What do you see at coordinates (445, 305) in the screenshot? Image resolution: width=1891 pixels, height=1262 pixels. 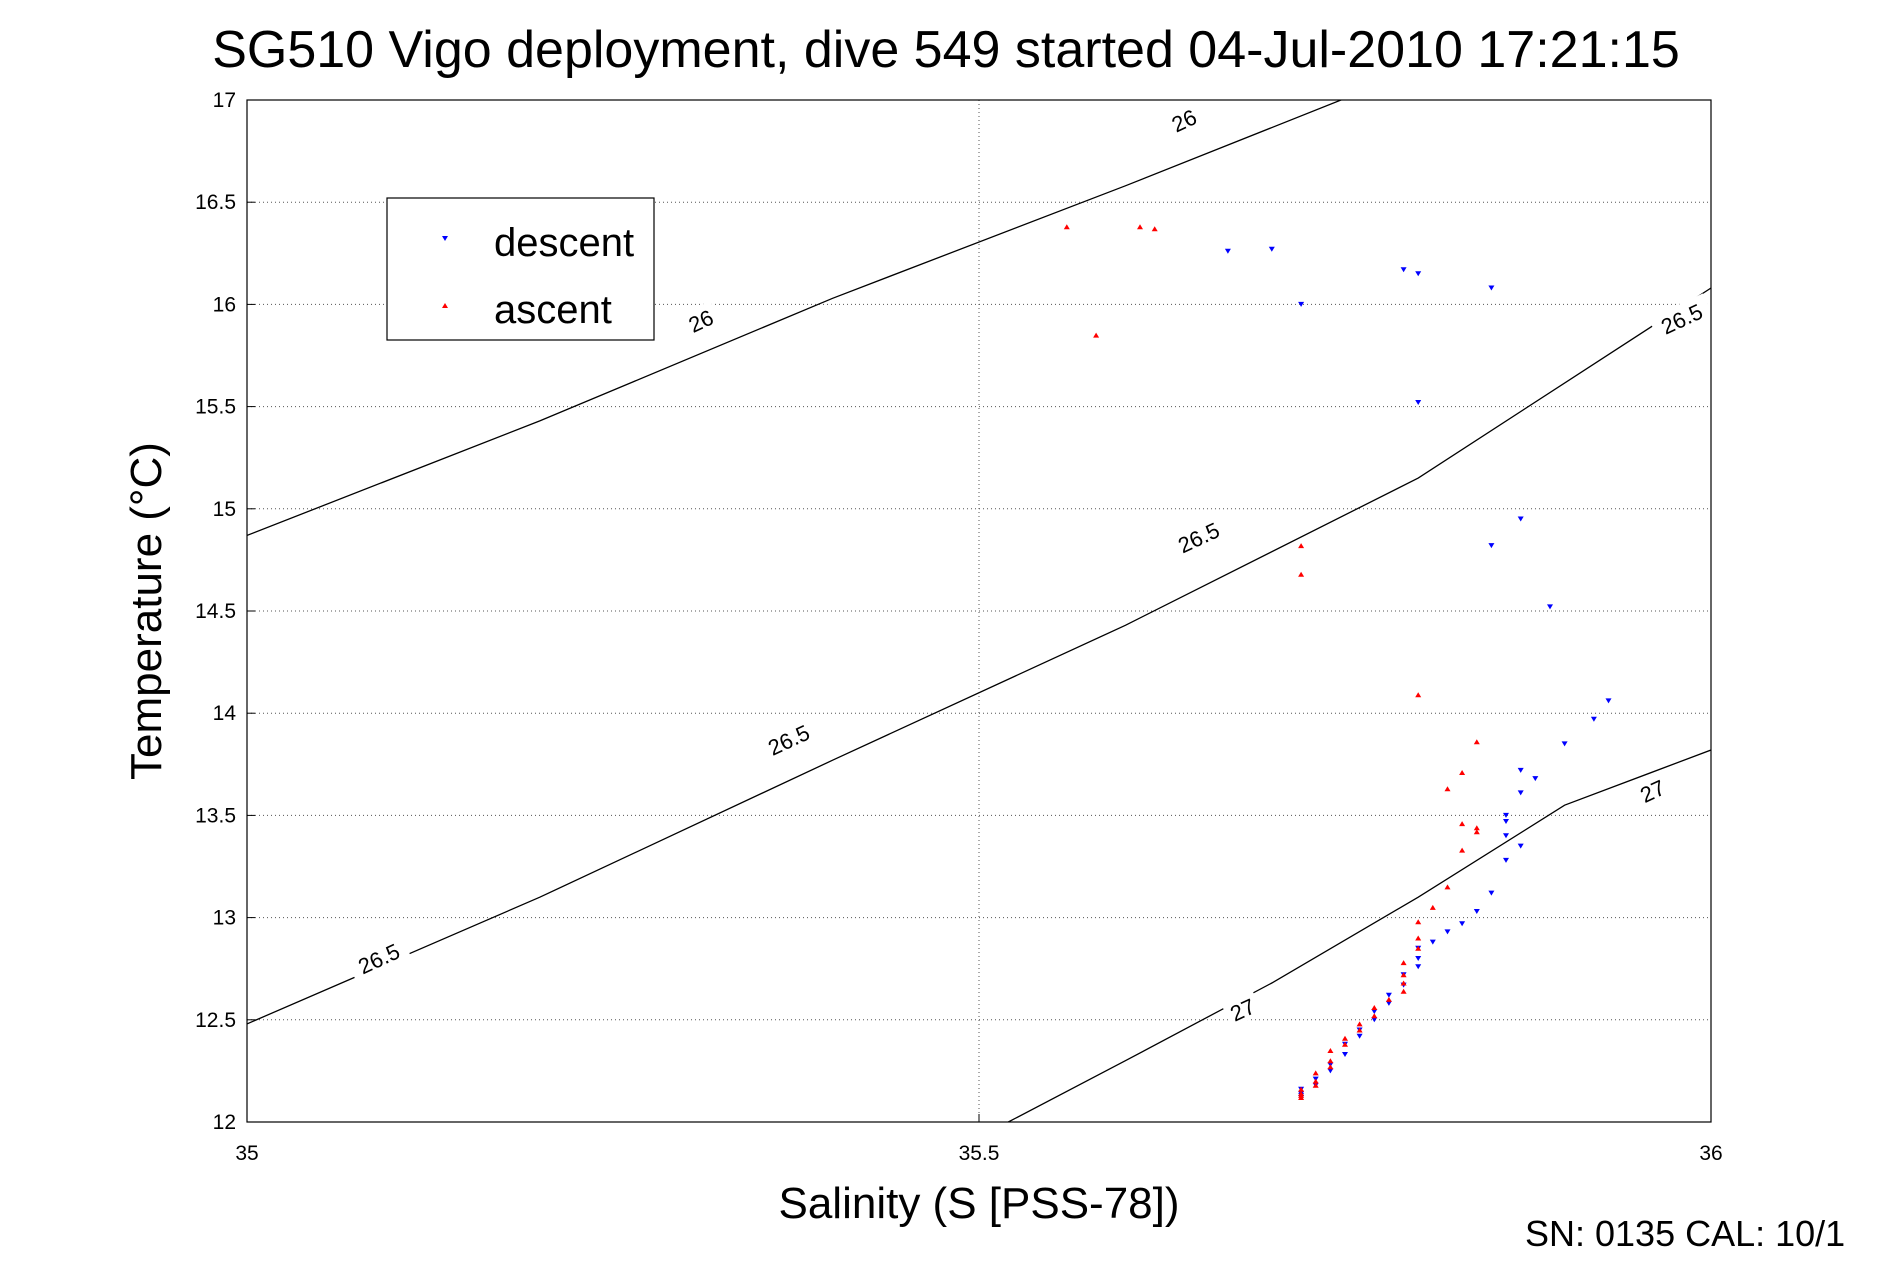 I see `legend-ascent-marker` at bounding box center [445, 305].